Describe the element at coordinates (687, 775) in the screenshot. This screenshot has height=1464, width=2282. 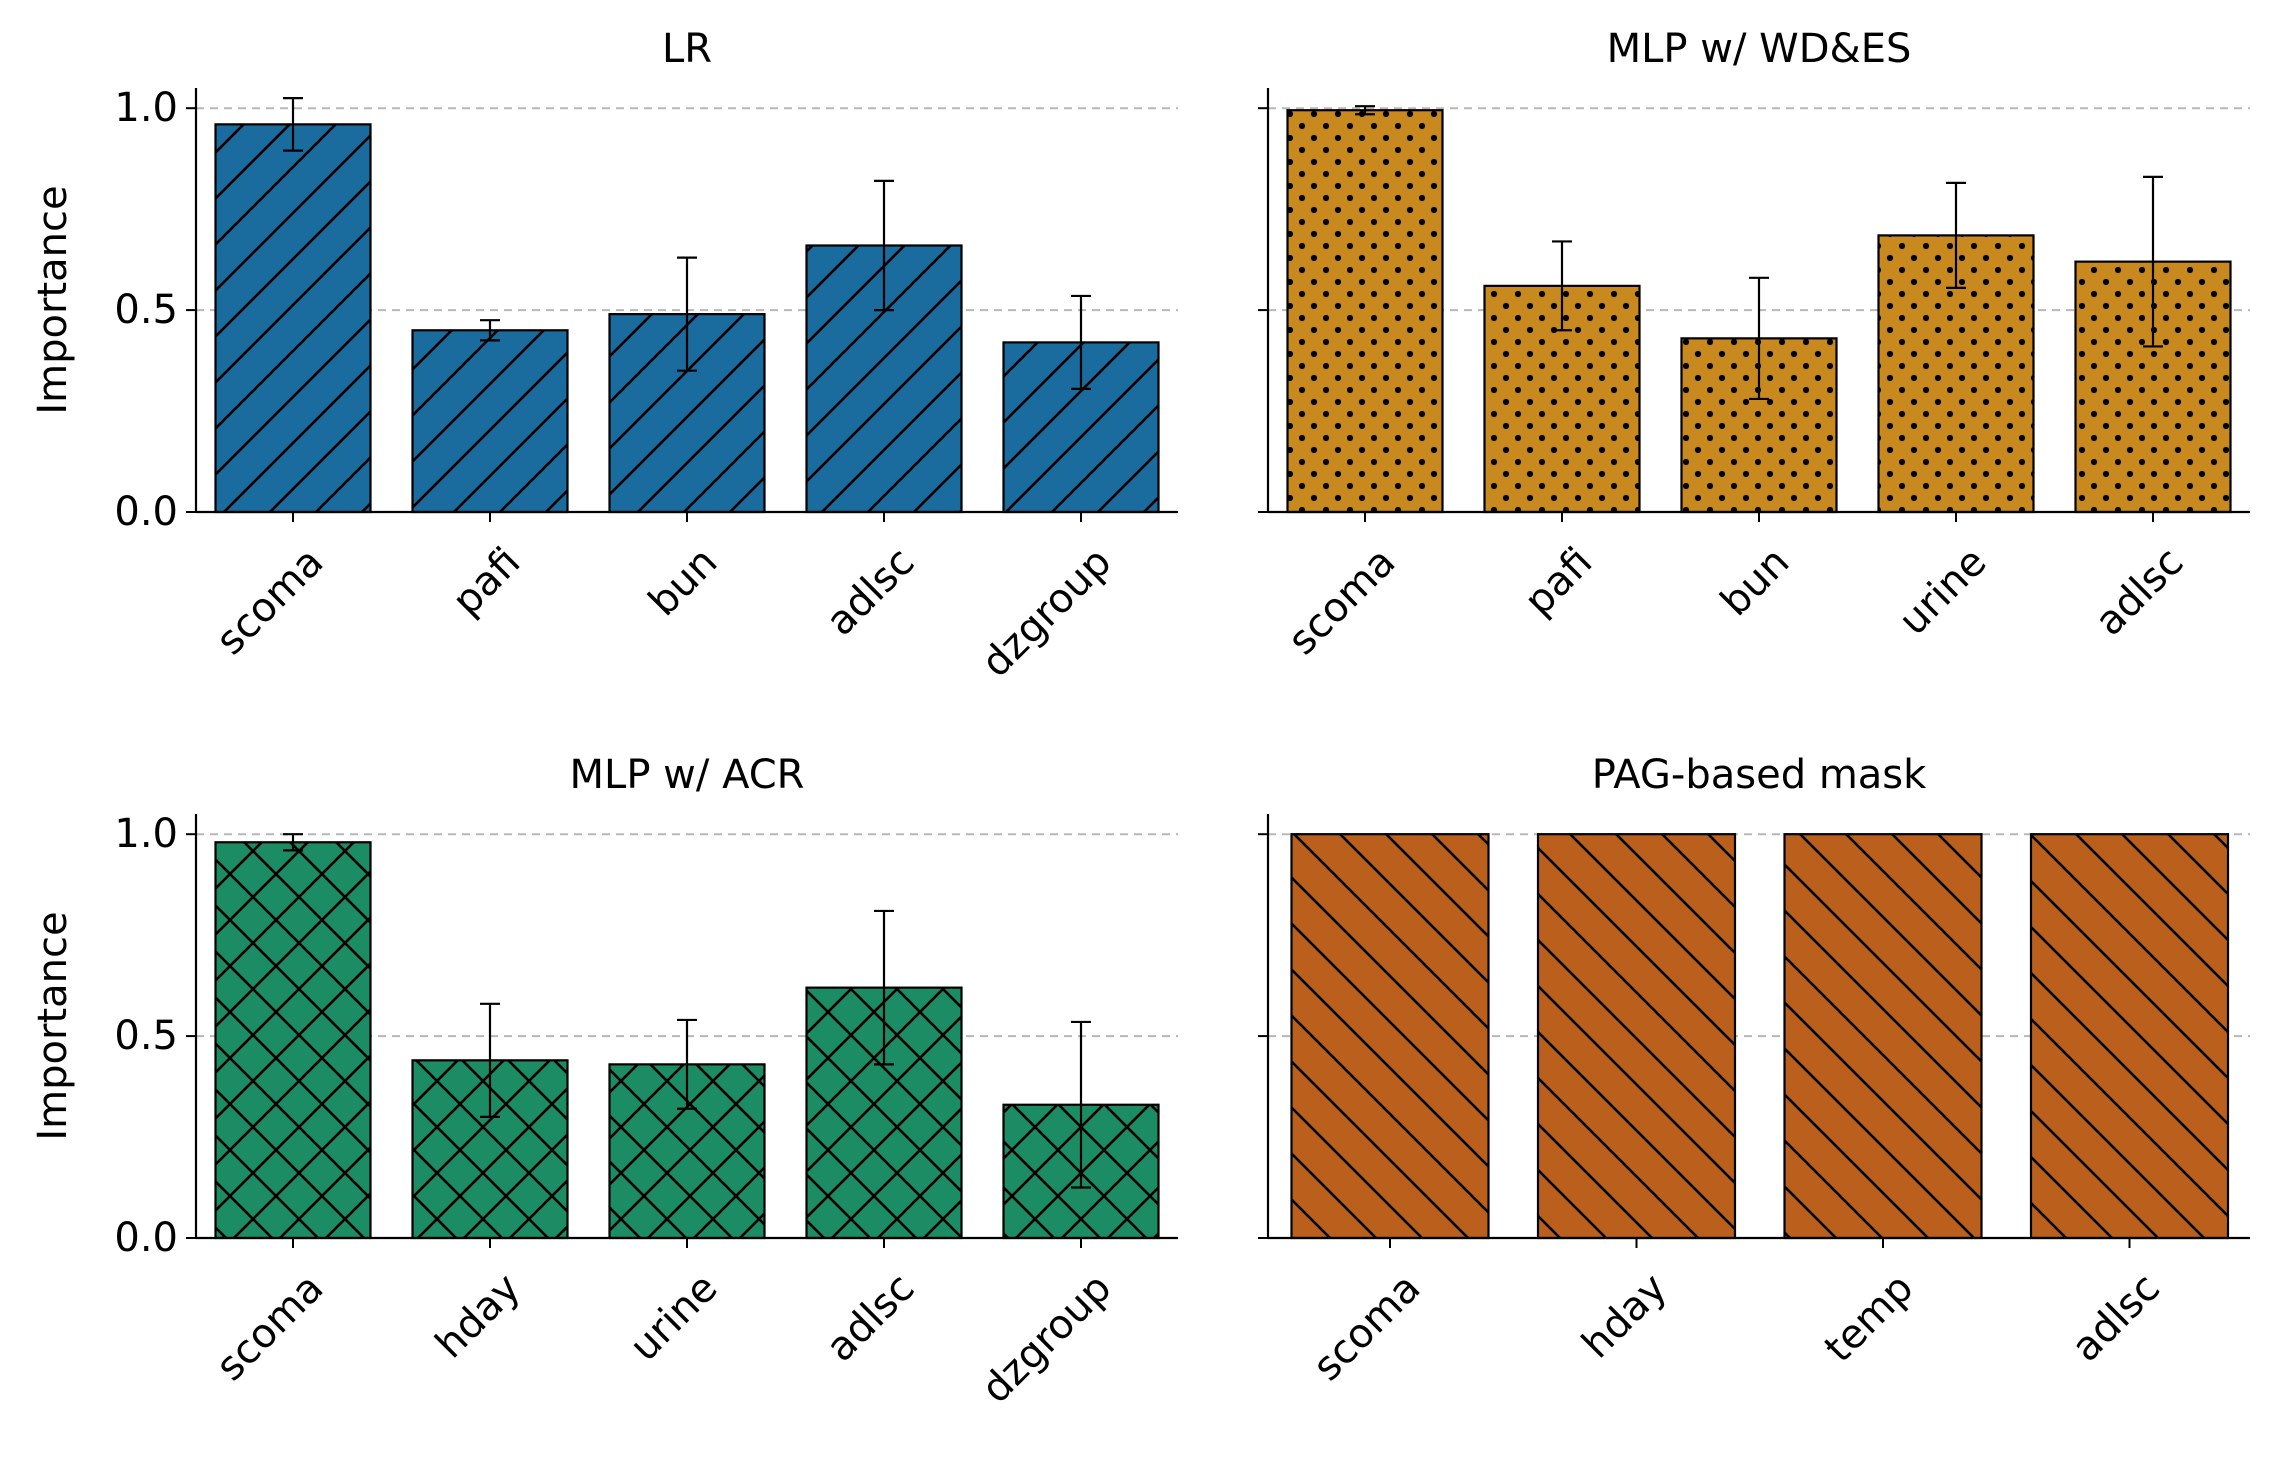
I see `chart-title: MLP w/ ACR` at that location.